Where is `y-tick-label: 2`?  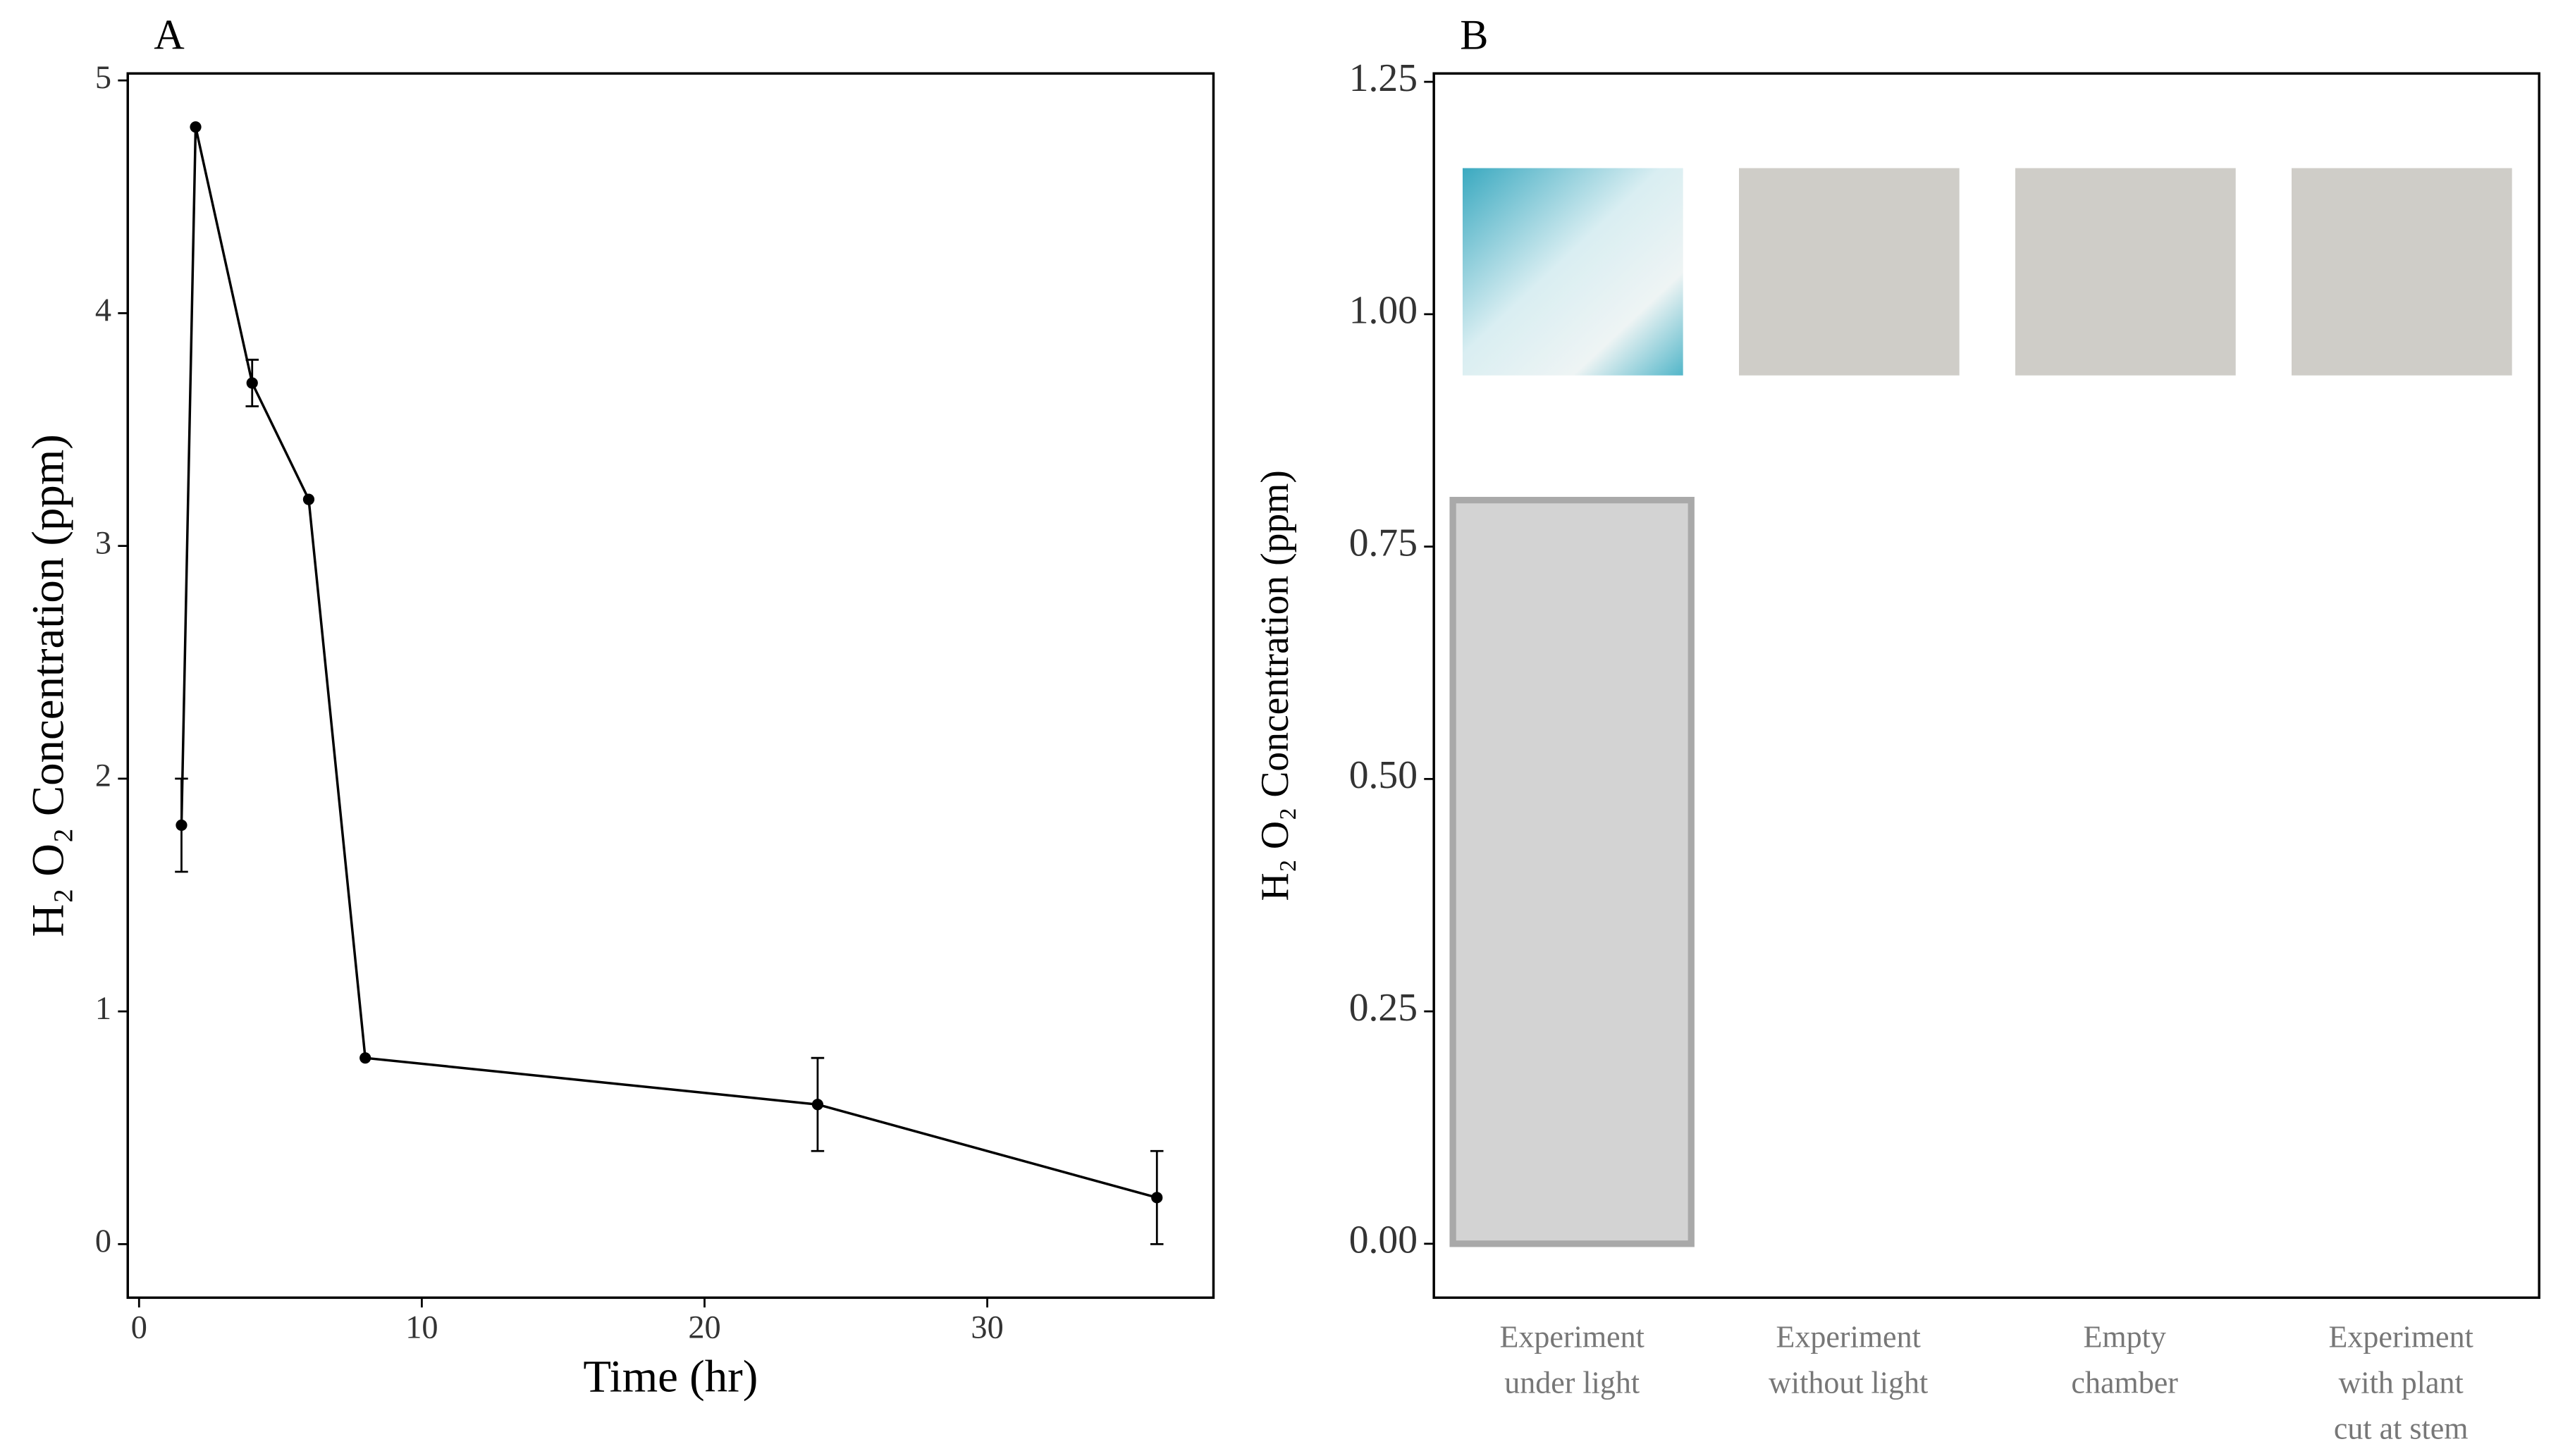
y-tick-label: 2 is located at coordinates (103, 776).